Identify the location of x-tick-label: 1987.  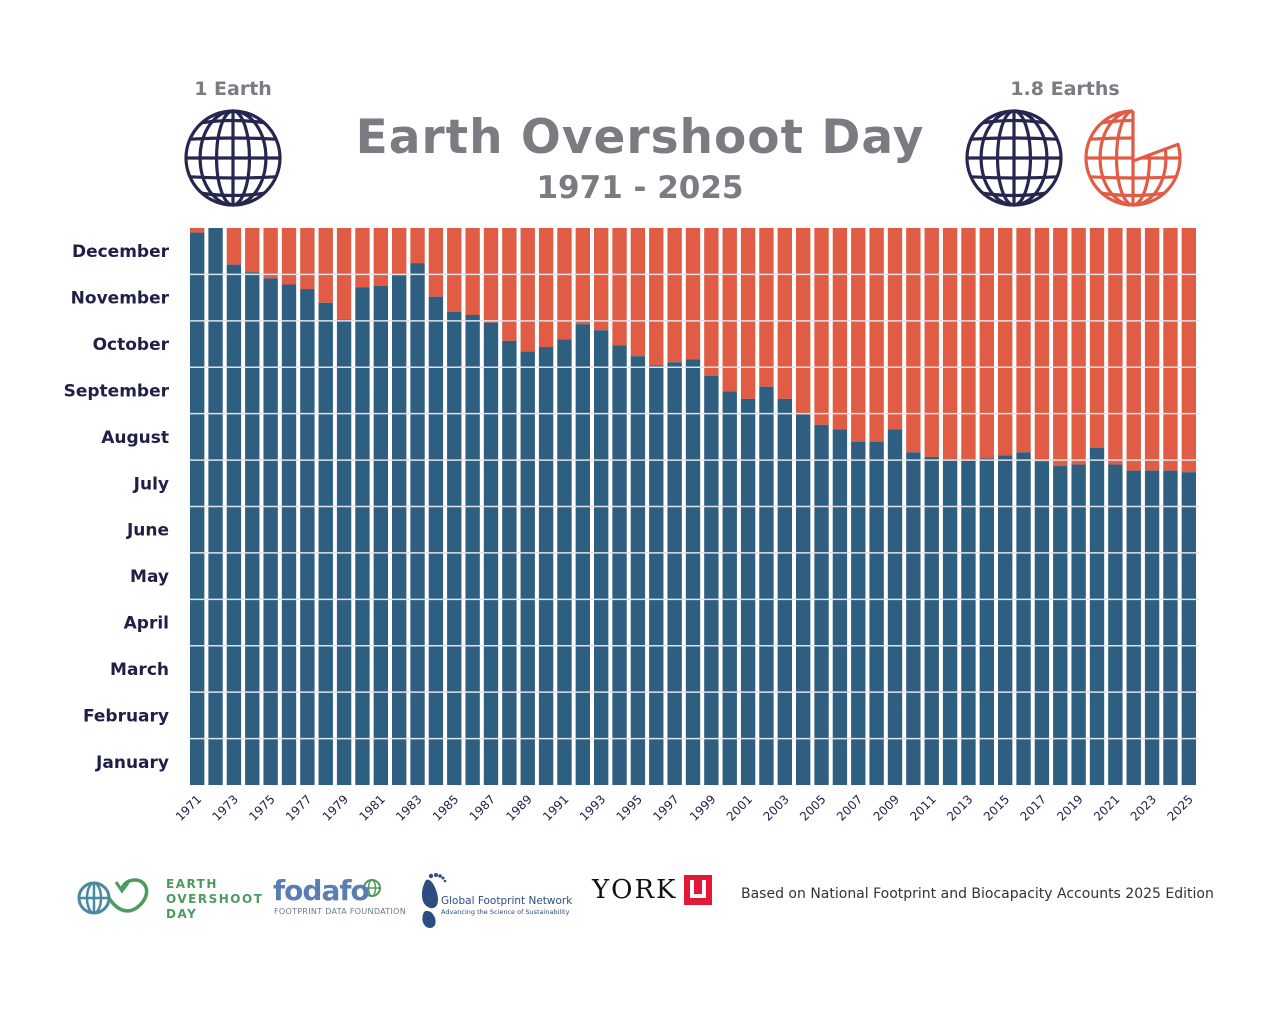
(482, 807).